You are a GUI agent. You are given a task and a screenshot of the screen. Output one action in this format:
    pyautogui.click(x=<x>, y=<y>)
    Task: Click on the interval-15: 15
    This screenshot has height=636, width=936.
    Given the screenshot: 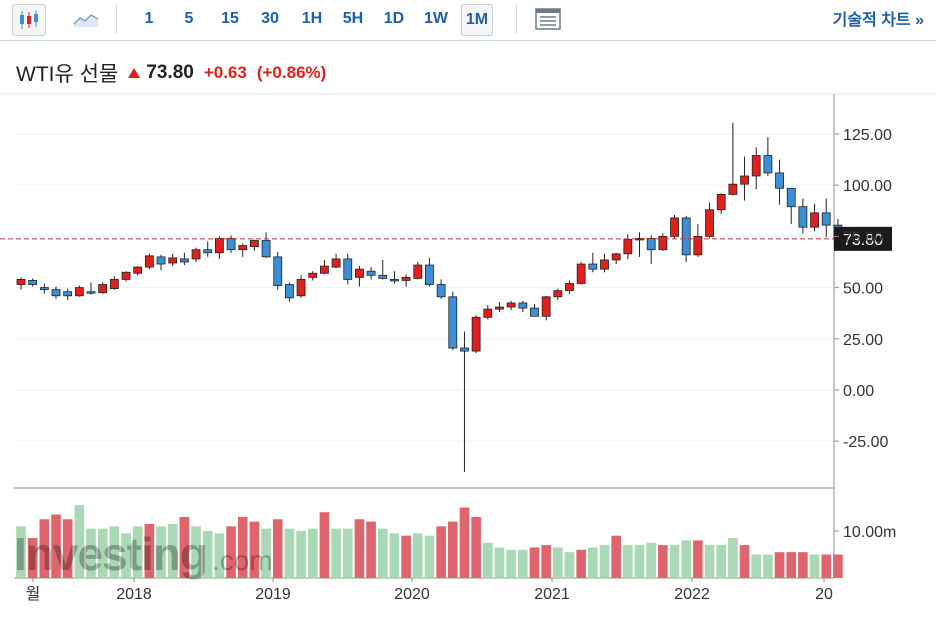 What is the action you would take?
    pyautogui.click(x=230, y=18)
    